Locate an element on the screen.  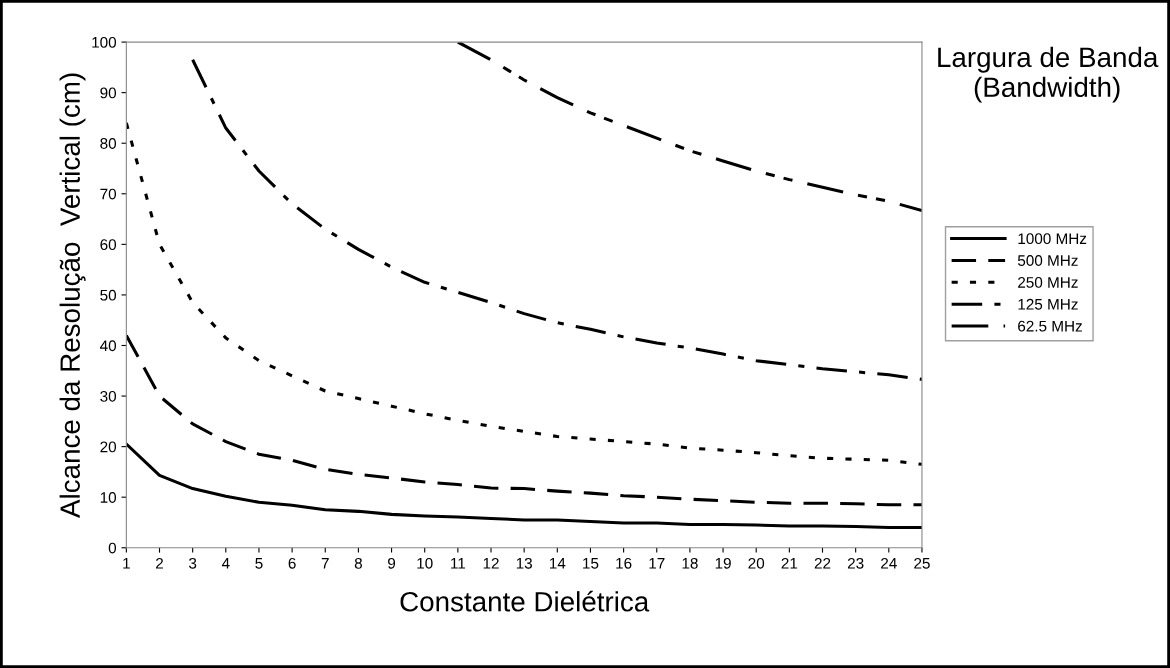
x-tick-label: 22 is located at coordinates (822, 563).